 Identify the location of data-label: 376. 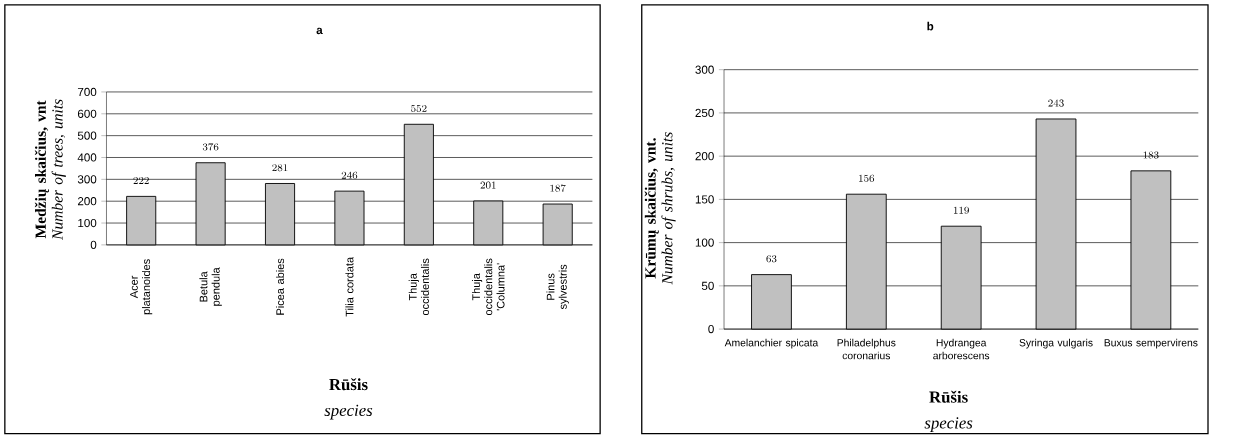
(210, 147).